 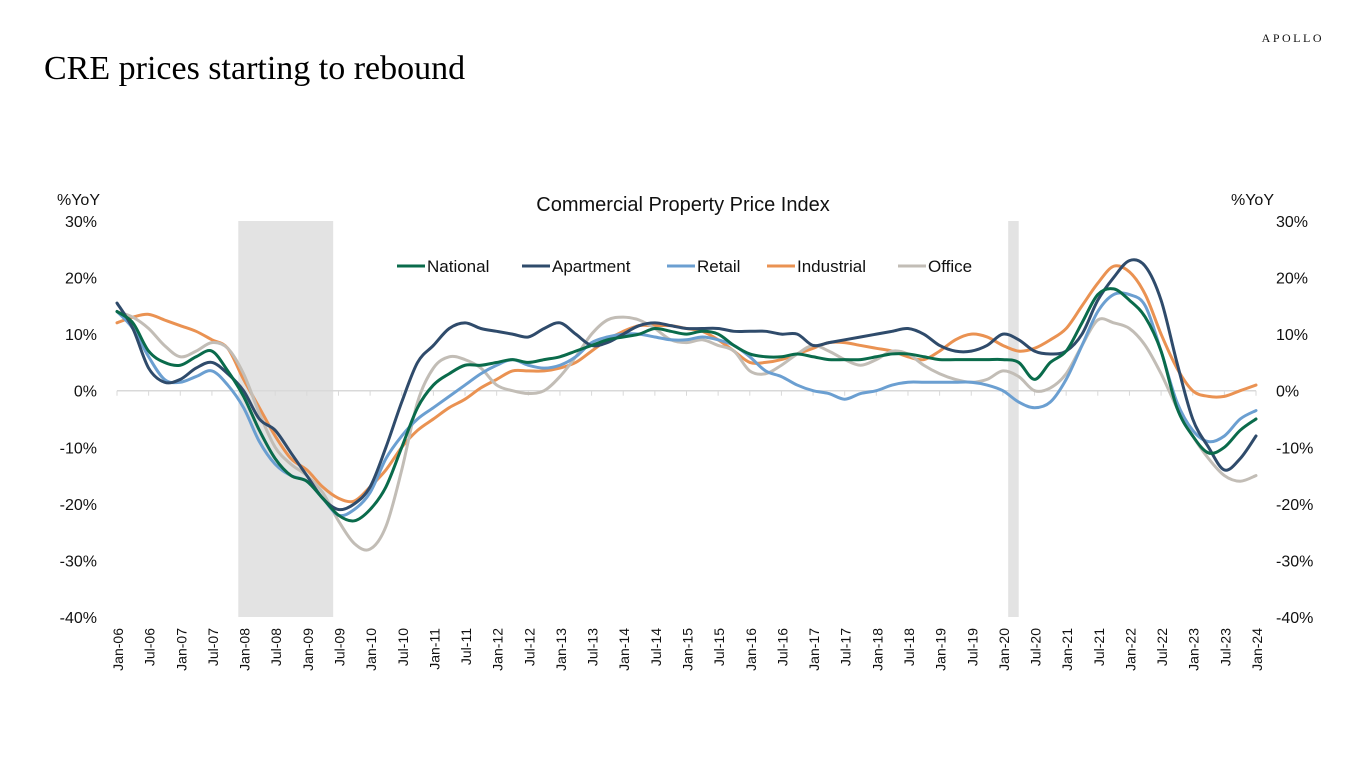 What do you see at coordinates (1292, 335) in the screenshot?
I see `y-tick-label-right: 10%` at bounding box center [1292, 335].